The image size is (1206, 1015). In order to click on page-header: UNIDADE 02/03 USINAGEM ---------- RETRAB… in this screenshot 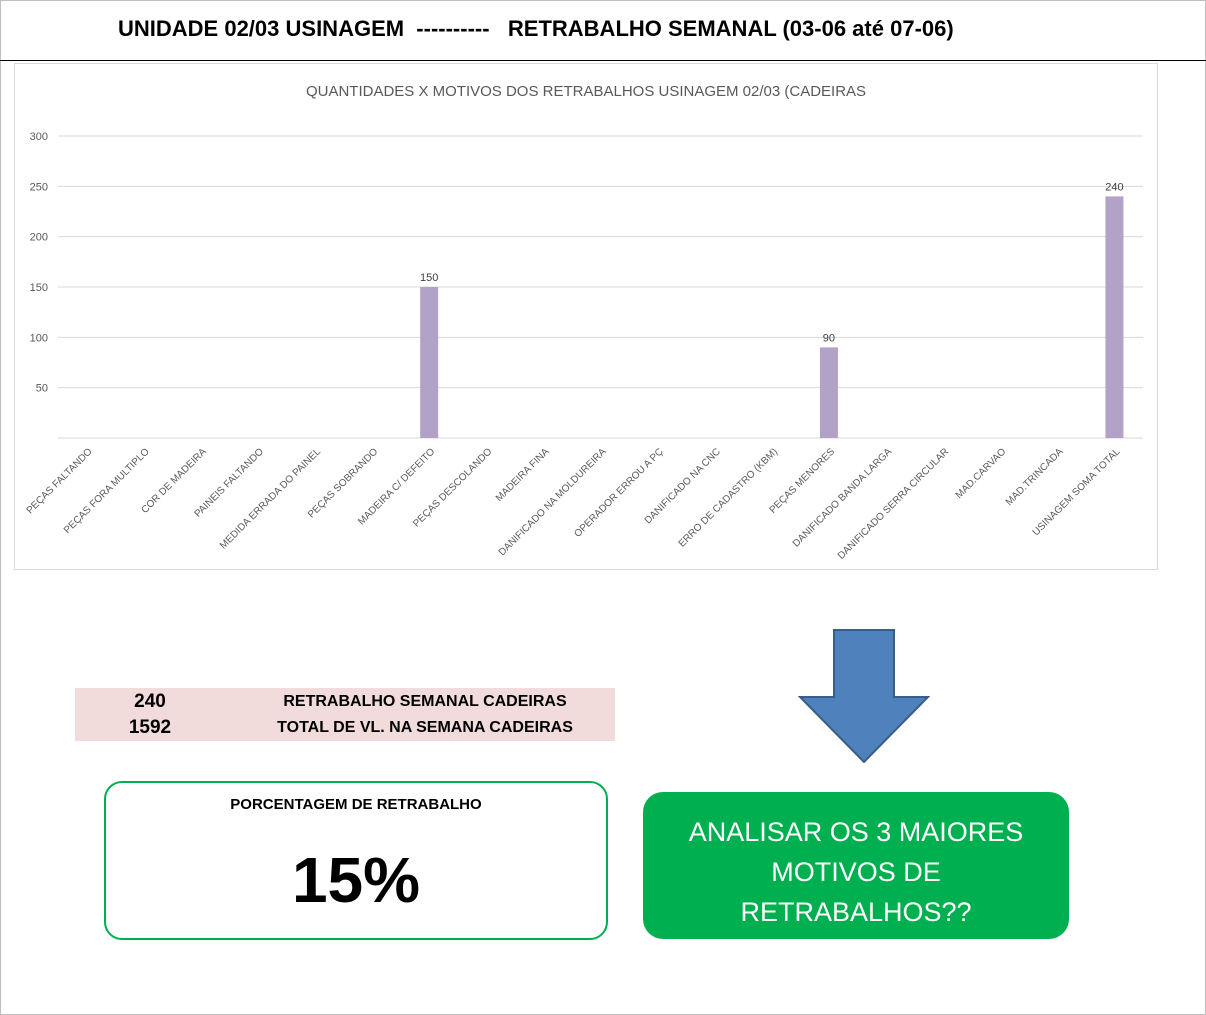, I will do `click(603, 30)`.